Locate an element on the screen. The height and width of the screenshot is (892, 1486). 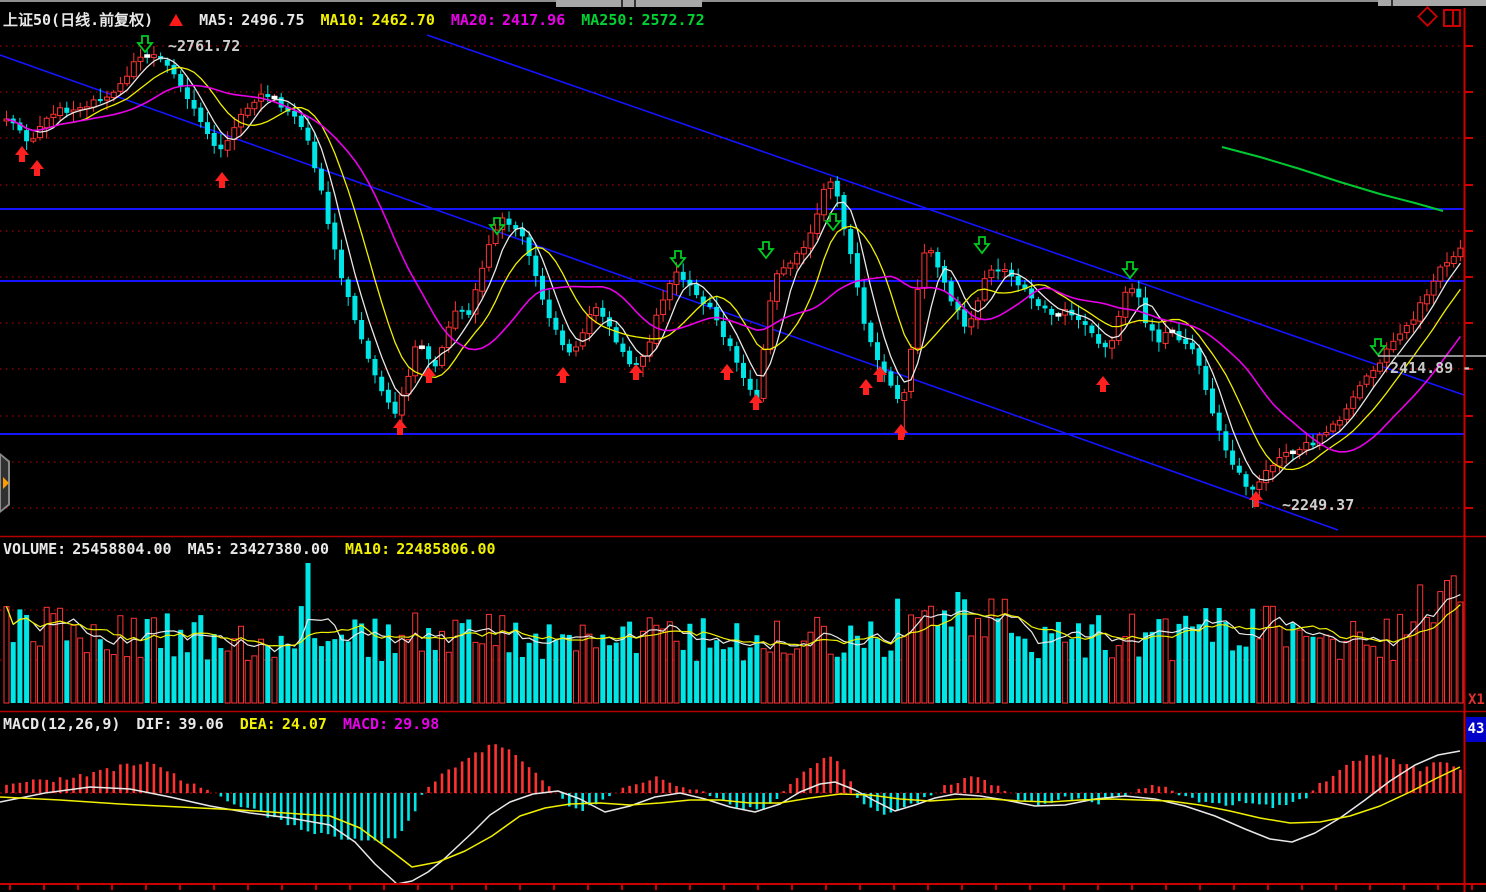
top-window-strip is located at coordinates (743, 3).